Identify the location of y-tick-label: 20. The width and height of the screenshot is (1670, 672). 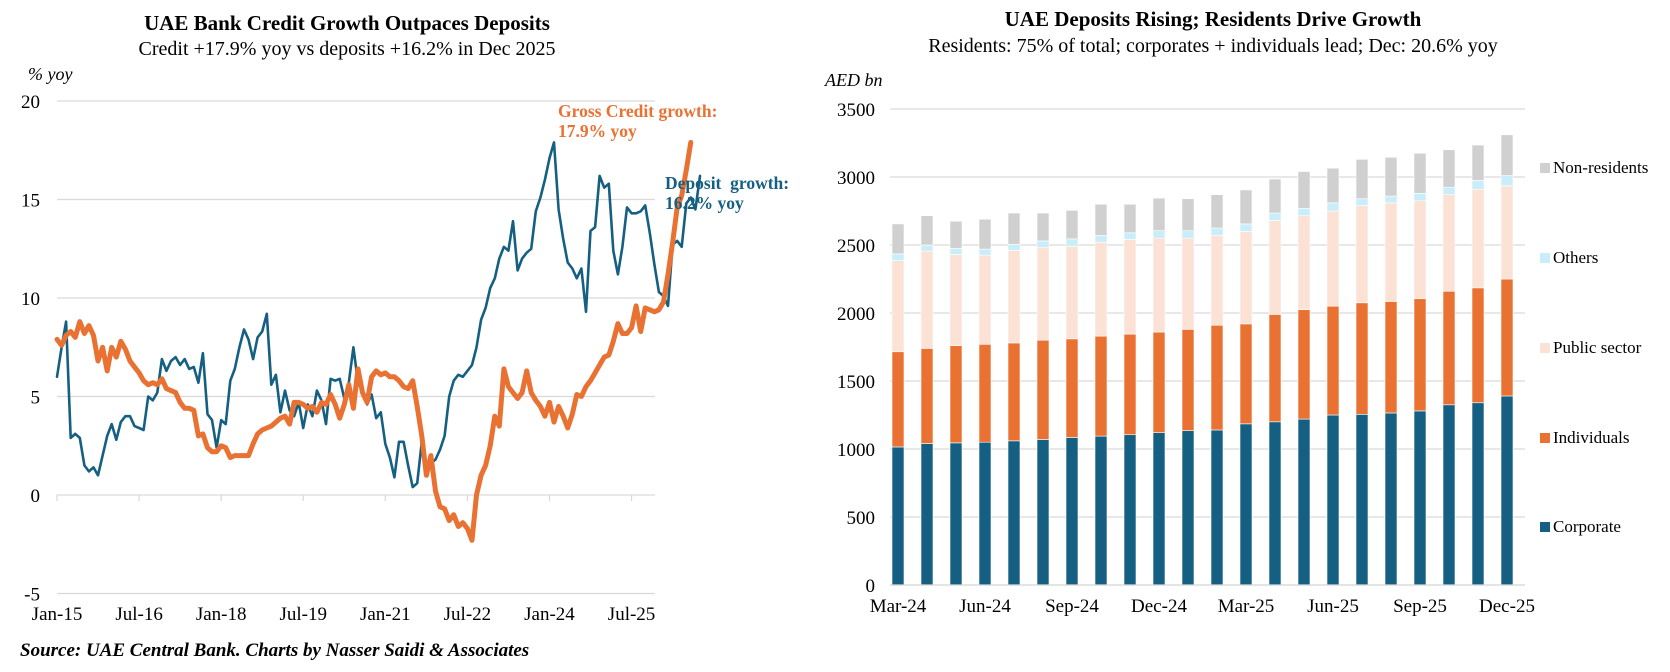
(30, 102).